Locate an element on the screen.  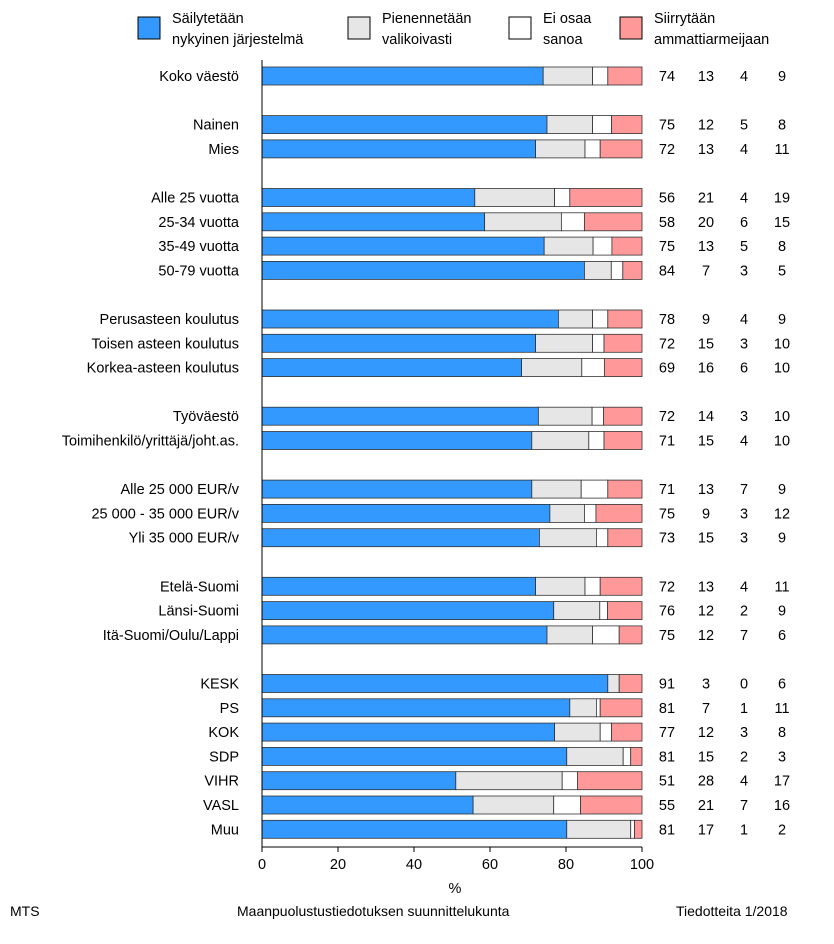
data-label: 9 is located at coordinates (782, 612).